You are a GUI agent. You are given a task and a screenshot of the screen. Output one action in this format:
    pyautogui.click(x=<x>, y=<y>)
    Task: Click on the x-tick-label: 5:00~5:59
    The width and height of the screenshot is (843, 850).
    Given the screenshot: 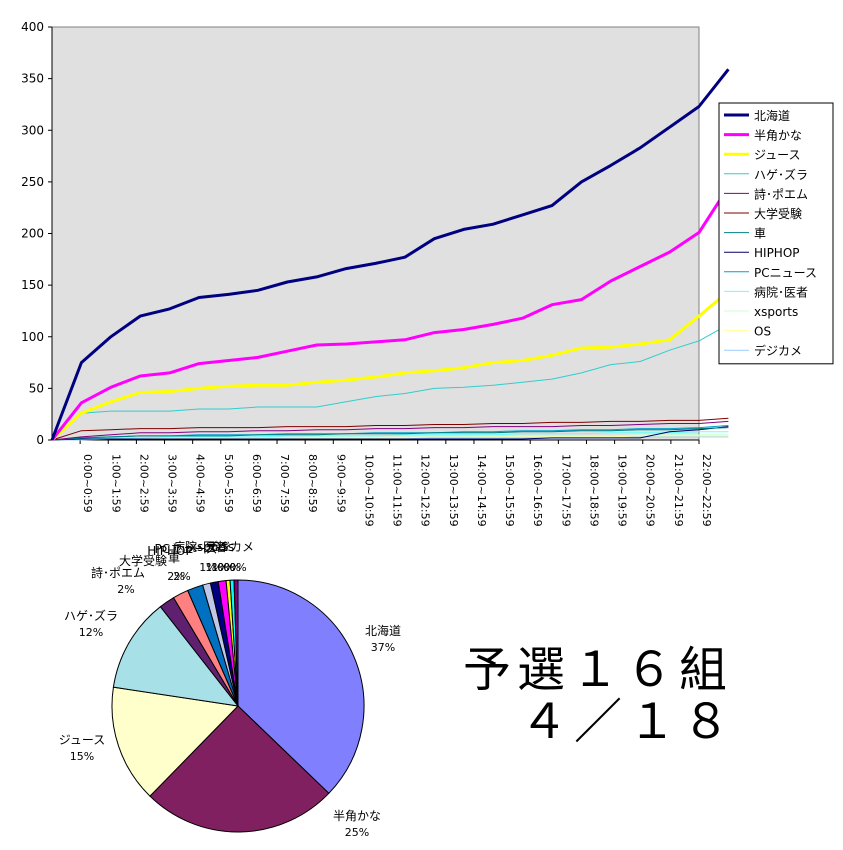 What is the action you would take?
    pyautogui.click(x=228, y=483)
    